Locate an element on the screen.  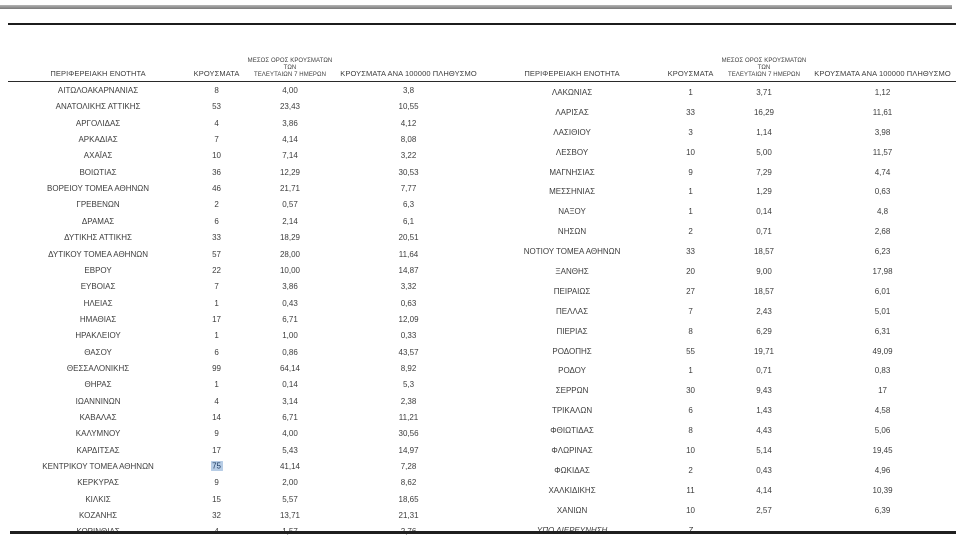
table-row: ΔΡΑΜΑΣ 6 2,14 6,1 is located at coordinates (245, 221).